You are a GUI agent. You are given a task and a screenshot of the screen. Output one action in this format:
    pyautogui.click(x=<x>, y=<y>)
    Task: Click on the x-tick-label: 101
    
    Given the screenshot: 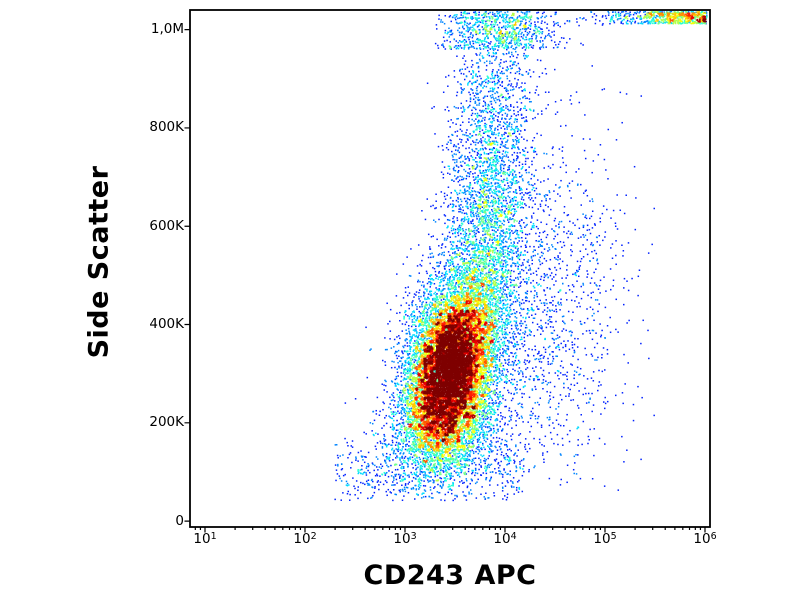 What is the action you would take?
    pyautogui.click(x=205, y=539)
    